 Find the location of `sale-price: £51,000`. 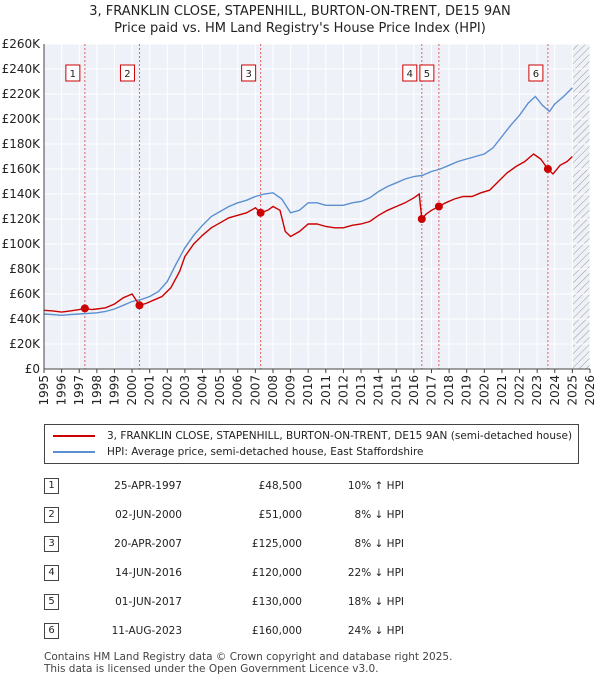

sale-price: £51,000 is located at coordinates (280, 514).